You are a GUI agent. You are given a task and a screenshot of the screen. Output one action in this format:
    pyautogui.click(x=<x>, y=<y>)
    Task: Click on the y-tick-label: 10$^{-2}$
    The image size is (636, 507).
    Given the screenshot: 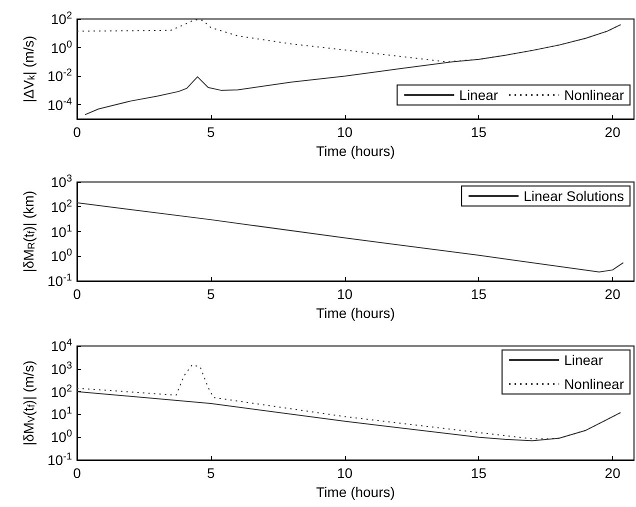 What is the action you would take?
    pyautogui.click(x=60, y=76)
    